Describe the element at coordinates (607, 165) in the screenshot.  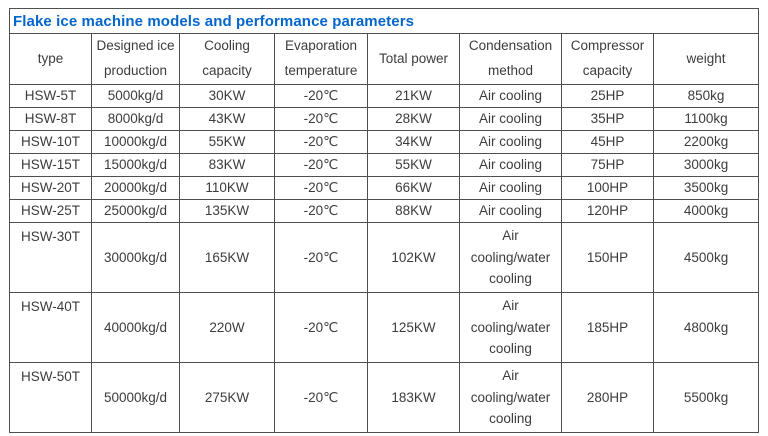
I see `cell-compressor-capacity: 75HP` at that location.